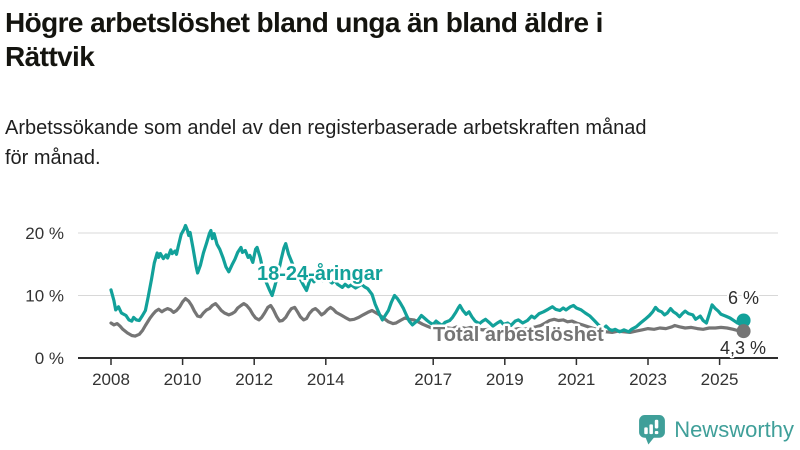  I want to click on y-tick-label: 0 %, so click(49, 358).